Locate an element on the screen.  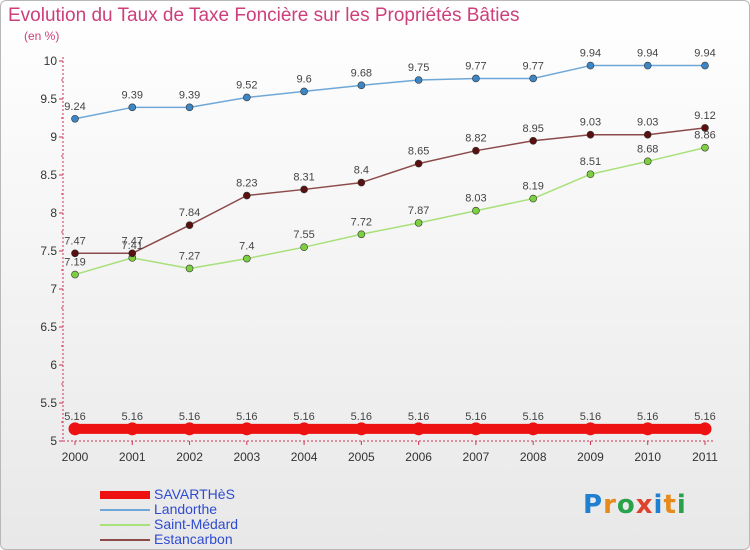
logo-letter: t is located at coordinates (670, 505).